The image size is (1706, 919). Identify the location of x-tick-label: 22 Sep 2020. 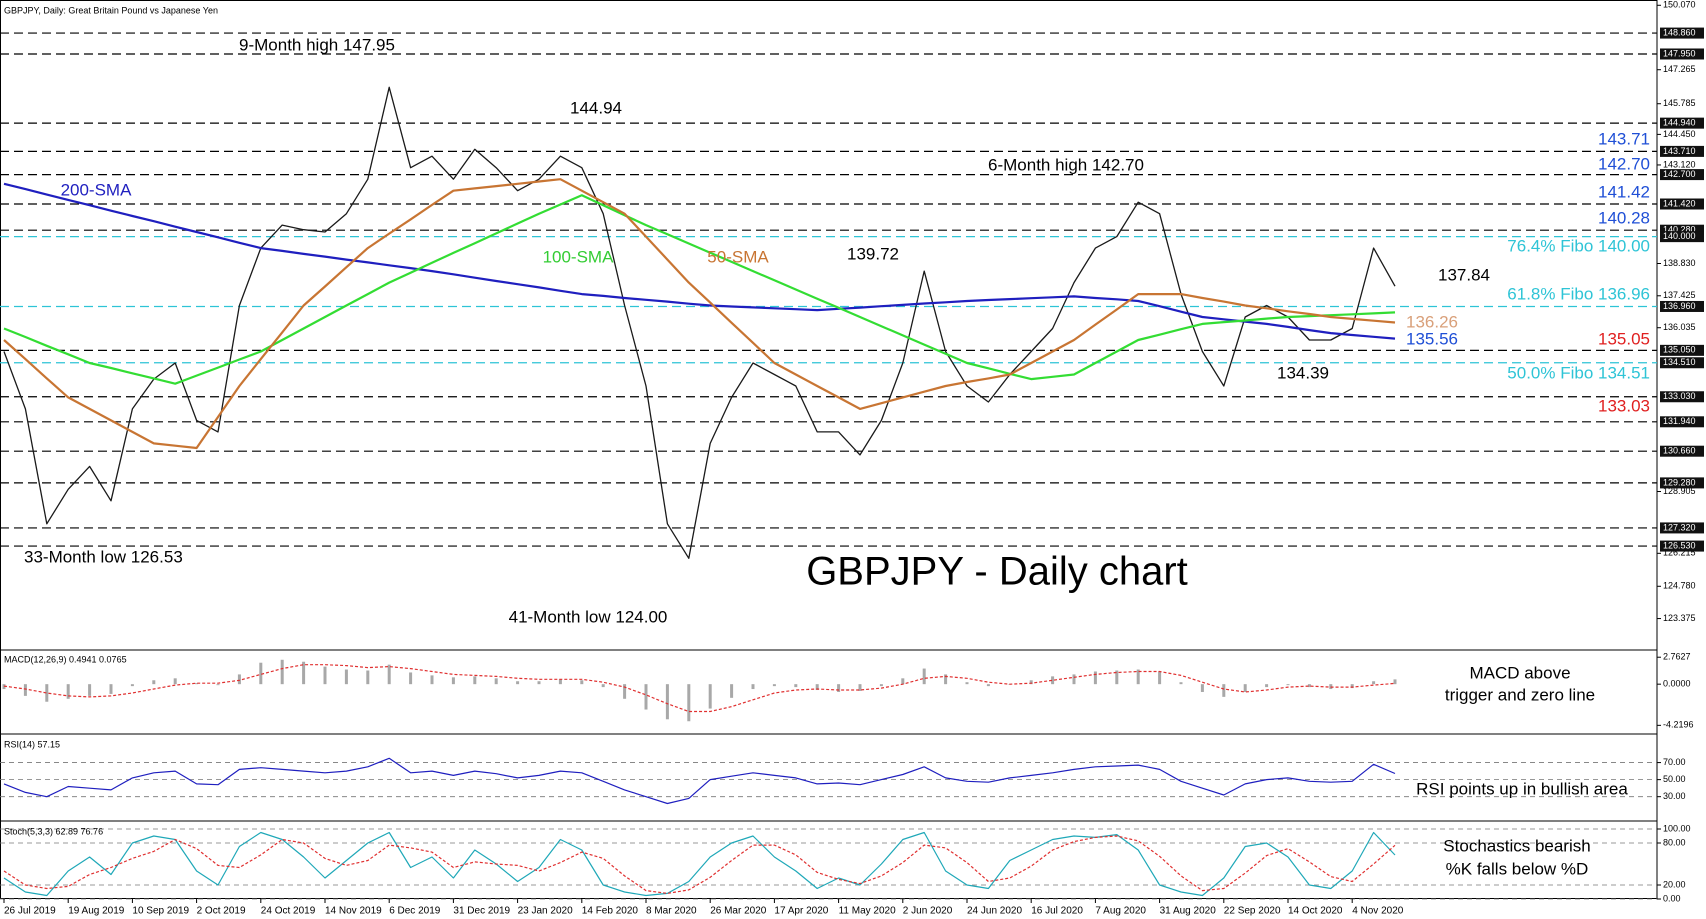
(1252, 911).